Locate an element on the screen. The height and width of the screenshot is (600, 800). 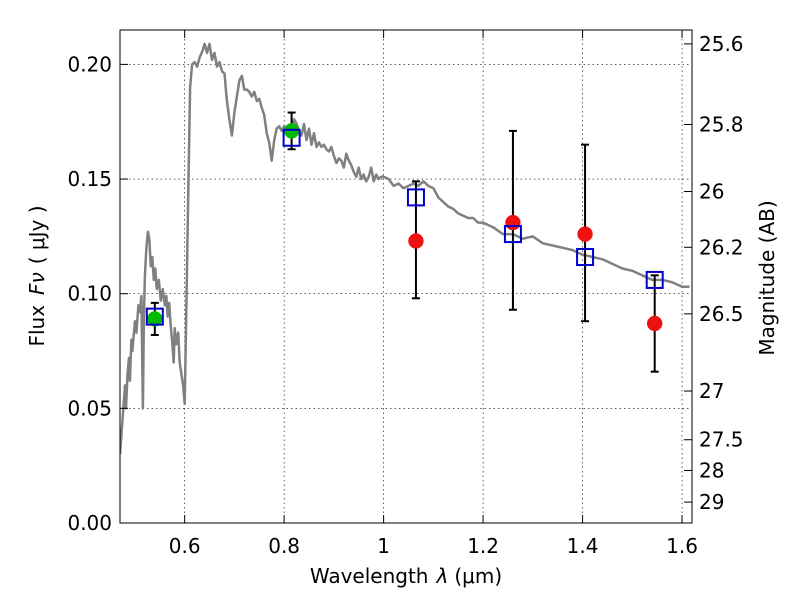
y2-tick-label: 25.8 is located at coordinates (721, 124).